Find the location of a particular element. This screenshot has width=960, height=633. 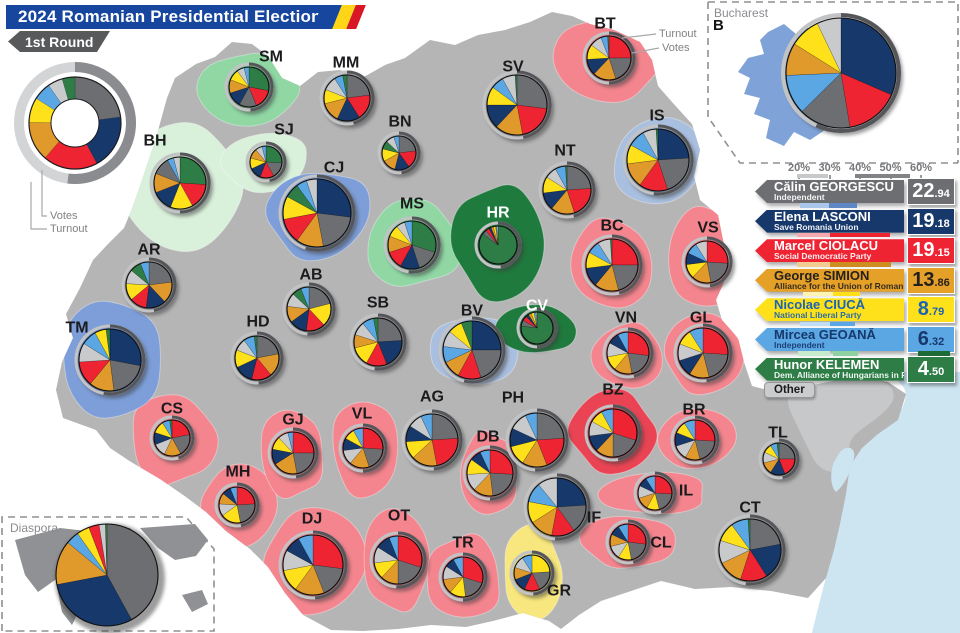

county-label-BH: BH is located at coordinates (154, 141).